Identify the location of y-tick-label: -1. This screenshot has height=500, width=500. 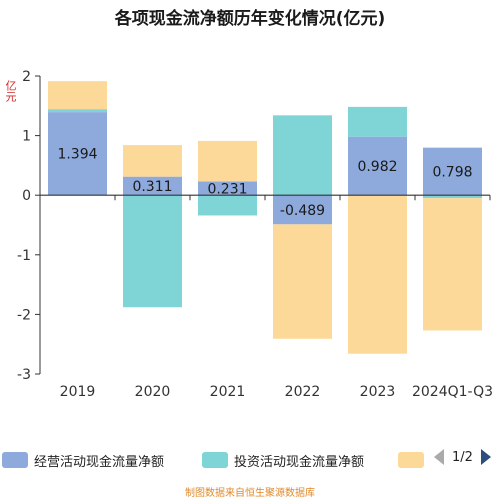
(24, 256).